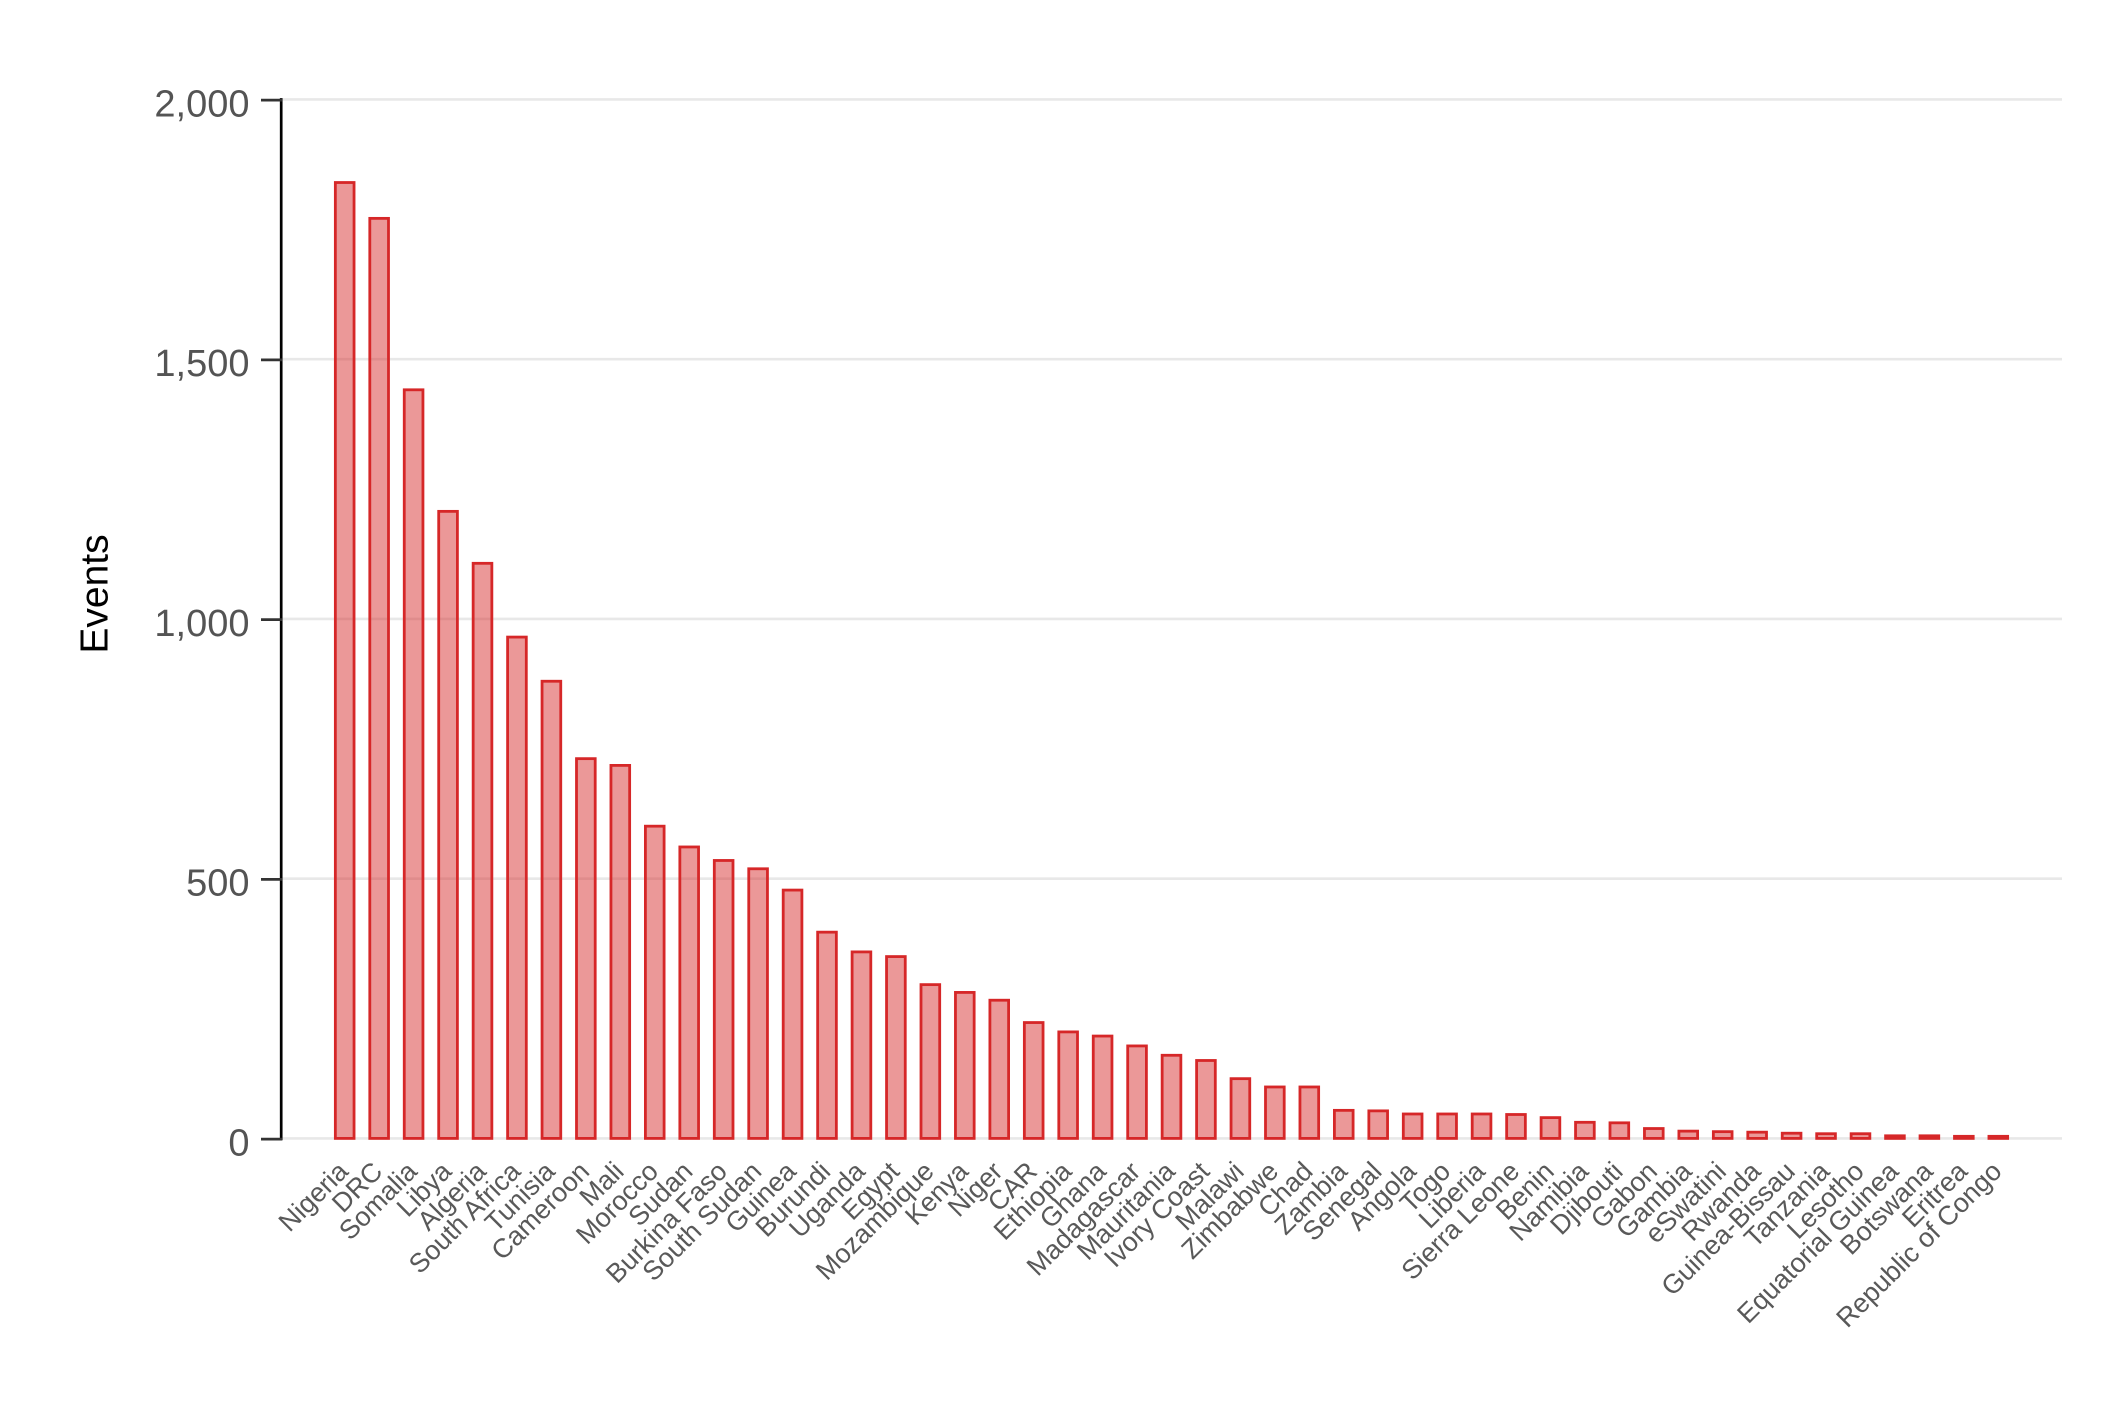  I want to click on svg-text: 0, so click(238, 1143).